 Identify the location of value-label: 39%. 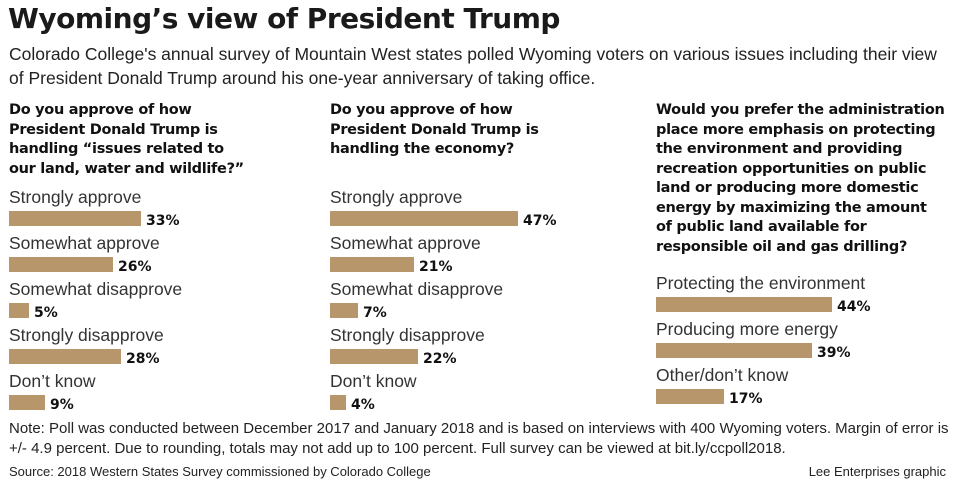
(834, 353).